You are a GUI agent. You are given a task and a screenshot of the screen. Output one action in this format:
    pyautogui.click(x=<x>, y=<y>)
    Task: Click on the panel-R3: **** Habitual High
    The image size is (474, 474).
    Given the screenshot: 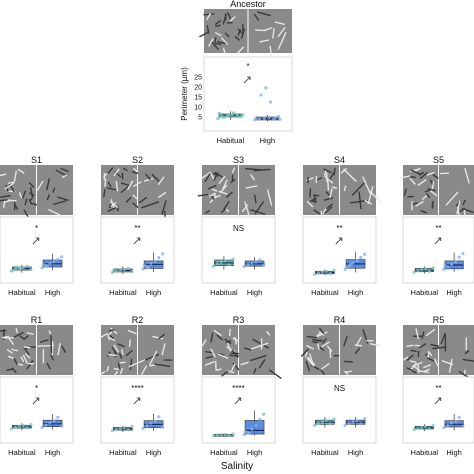 What is the action you would take?
    pyautogui.click(x=238, y=417)
    